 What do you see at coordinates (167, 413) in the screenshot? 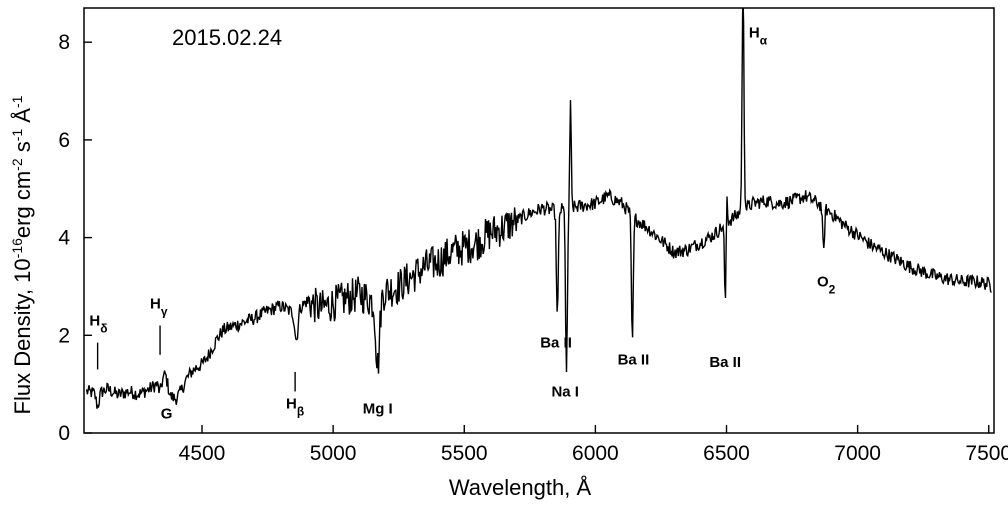
I see `line-annotation-label: G` at bounding box center [167, 413].